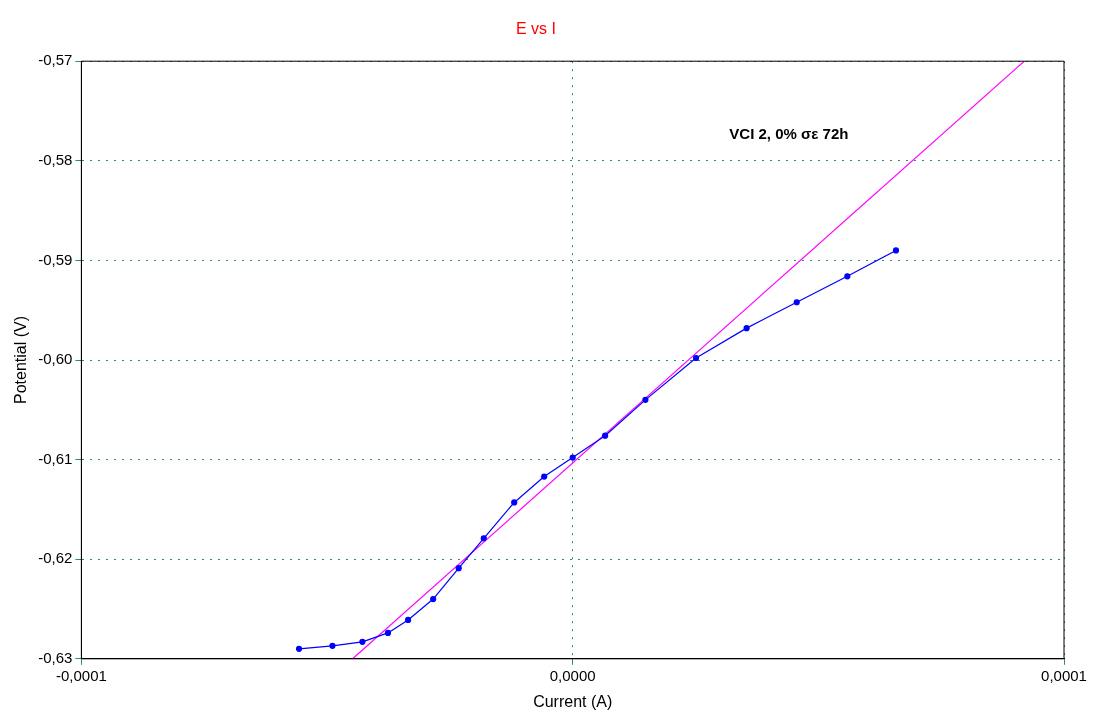 The height and width of the screenshot is (727, 1102). What do you see at coordinates (21, 360) in the screenshot?
I see `y-axis-title: Potential (V)` at bounding box center [21, 360].